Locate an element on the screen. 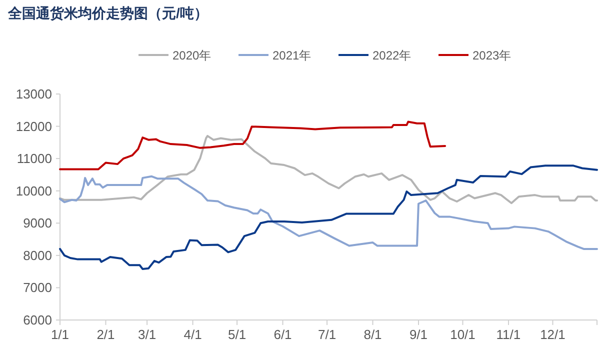 Image resolution: width=609 pixels, height=348 pixels. legend-label: 2022年 is located at coordinates (392, 55).